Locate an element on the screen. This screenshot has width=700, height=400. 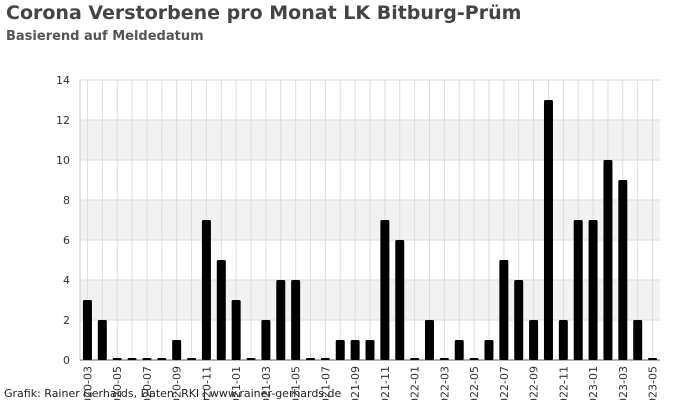
x-tick-label: 2021-05 is located at coordinates (296, 383).